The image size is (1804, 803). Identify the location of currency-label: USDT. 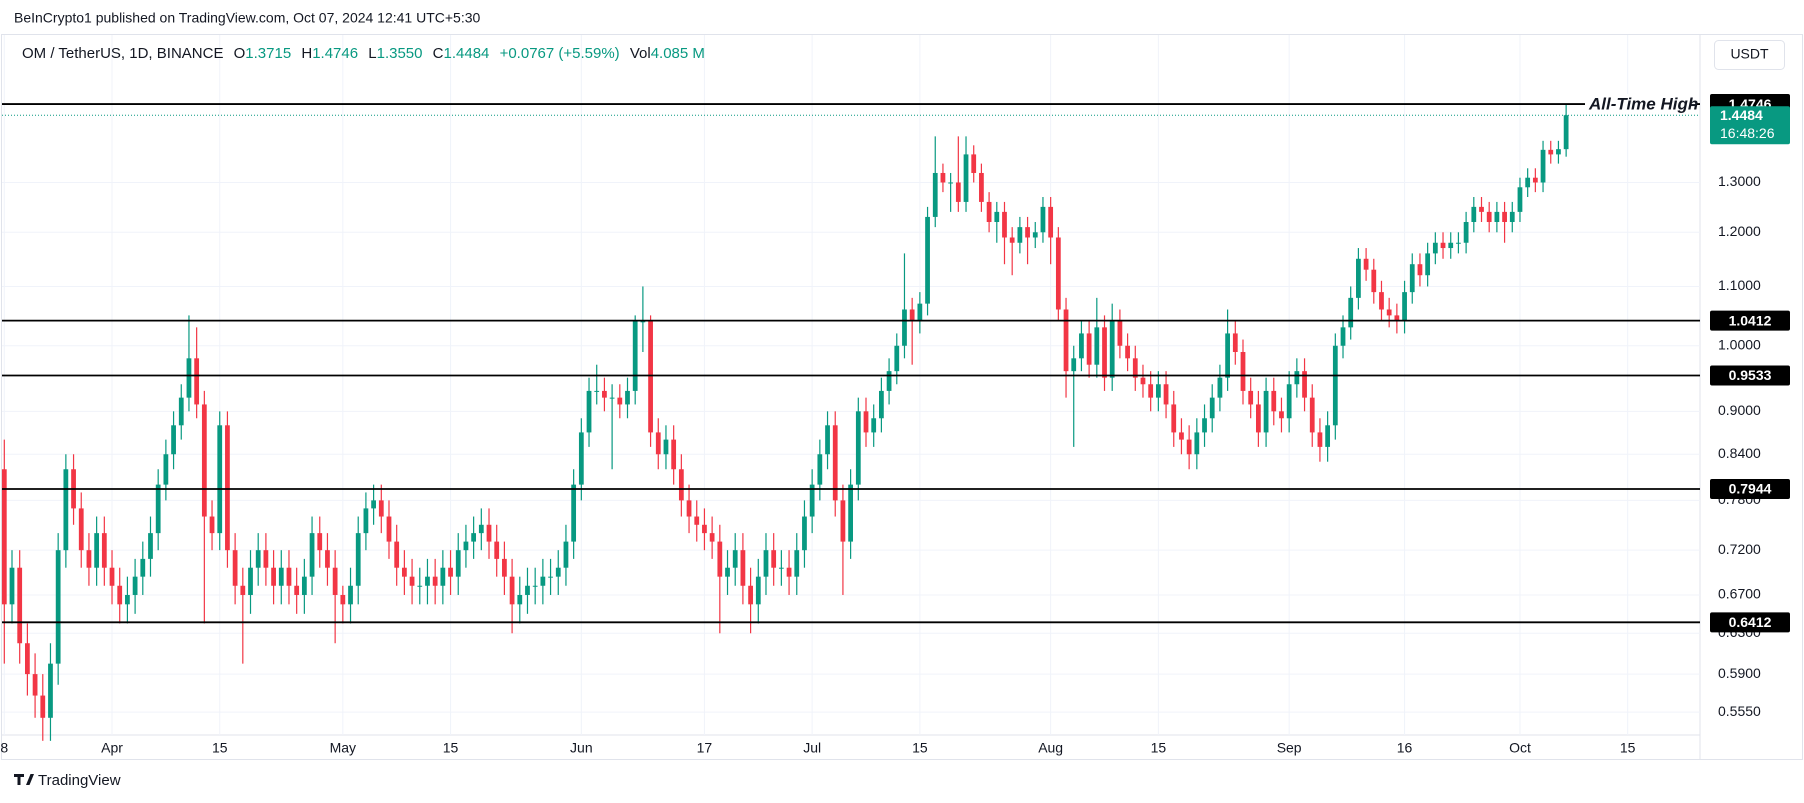
(1749, 54).